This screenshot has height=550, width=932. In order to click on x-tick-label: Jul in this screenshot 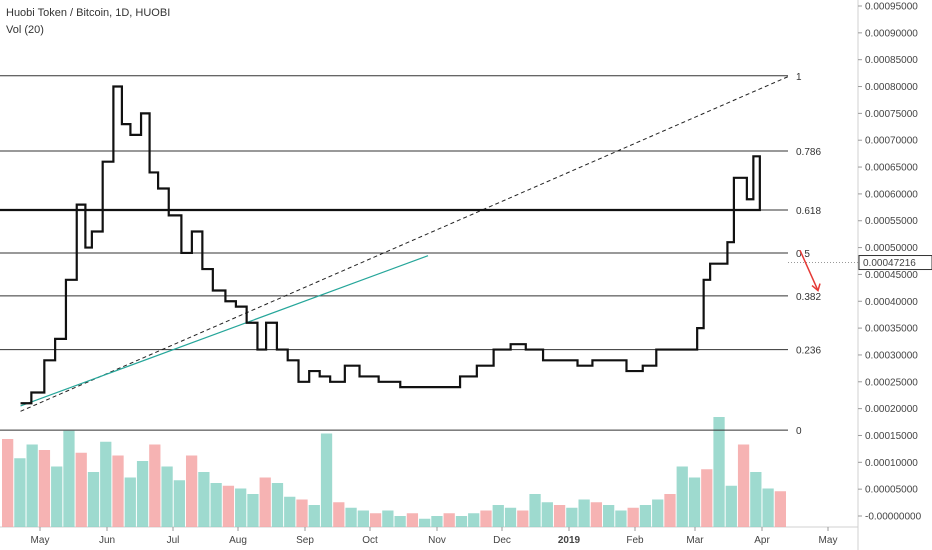, I will do `click(173, 540)`.